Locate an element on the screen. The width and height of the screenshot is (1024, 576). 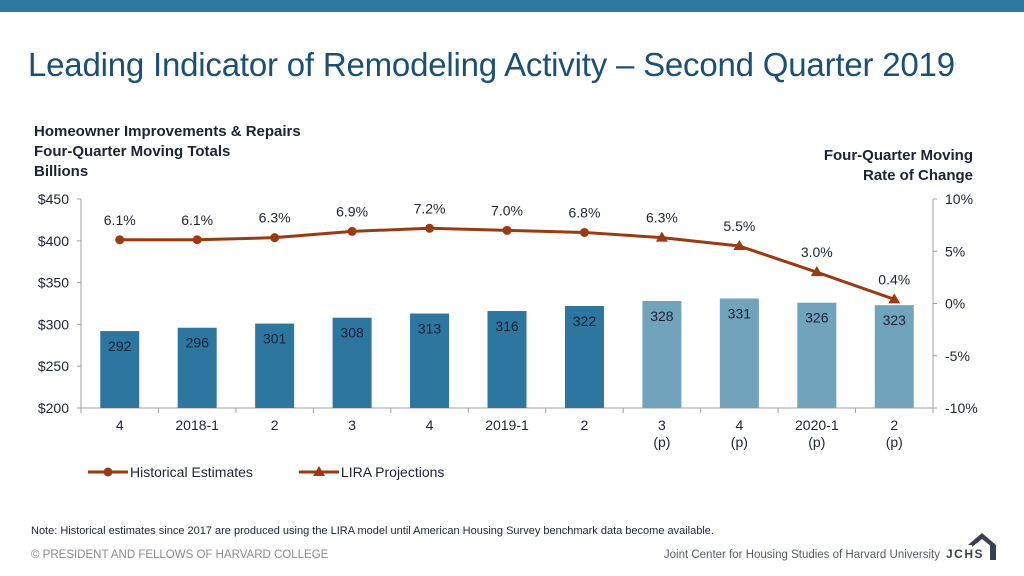
left-tick-label: $300 is located at coordinates (53, 324).